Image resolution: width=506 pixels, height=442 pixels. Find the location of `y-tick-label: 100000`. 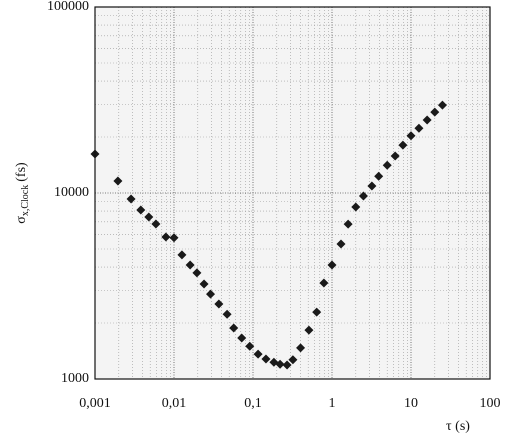

y-tick-label: 100000 is located at coordinates (68, 7).